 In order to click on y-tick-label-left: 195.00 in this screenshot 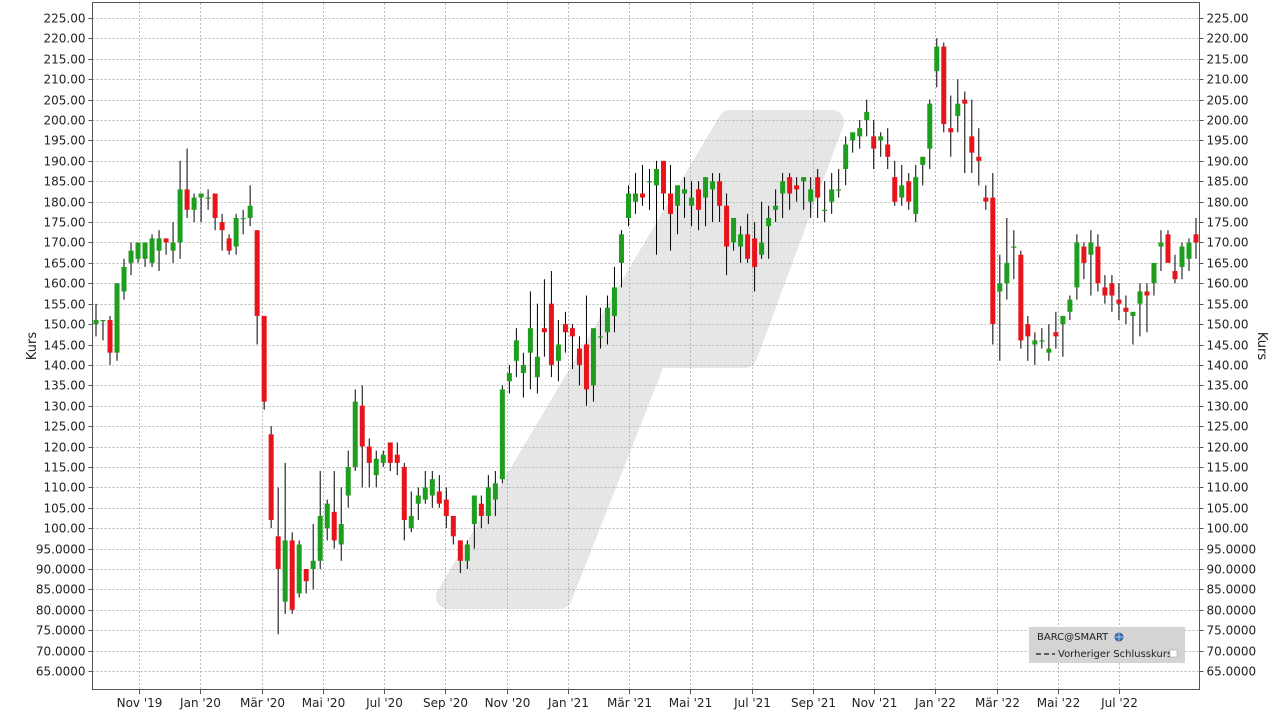, I will do `click(65, 141)`.